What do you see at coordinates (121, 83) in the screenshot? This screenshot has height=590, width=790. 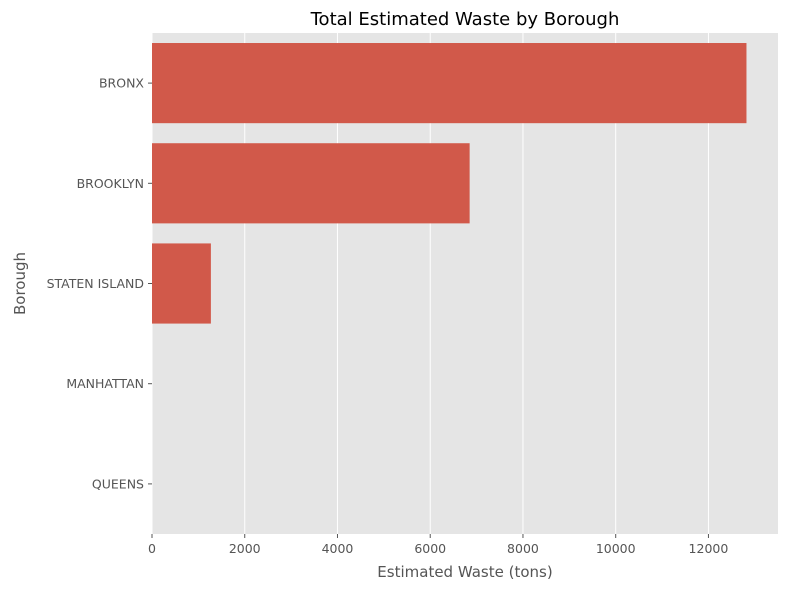 I see `y-tick-label: BRONX` at bounding box center [121, 83].